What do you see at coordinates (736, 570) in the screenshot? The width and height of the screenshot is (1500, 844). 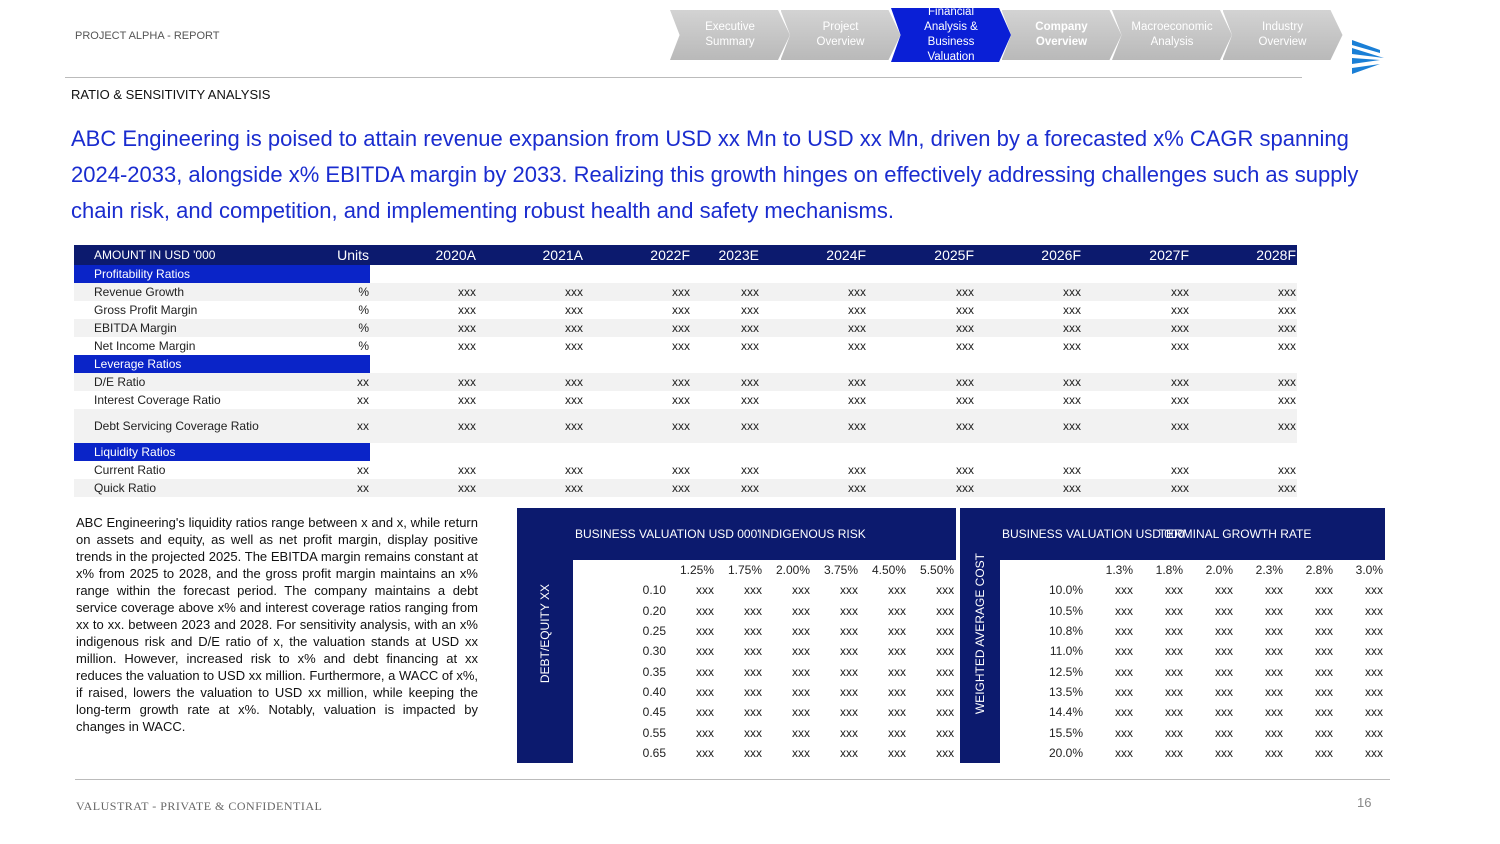 I see `column-header-row: 1.25% 1.75% 2.00% 3.75% 4.50% 5.50%` at bounding box center [736, 570].